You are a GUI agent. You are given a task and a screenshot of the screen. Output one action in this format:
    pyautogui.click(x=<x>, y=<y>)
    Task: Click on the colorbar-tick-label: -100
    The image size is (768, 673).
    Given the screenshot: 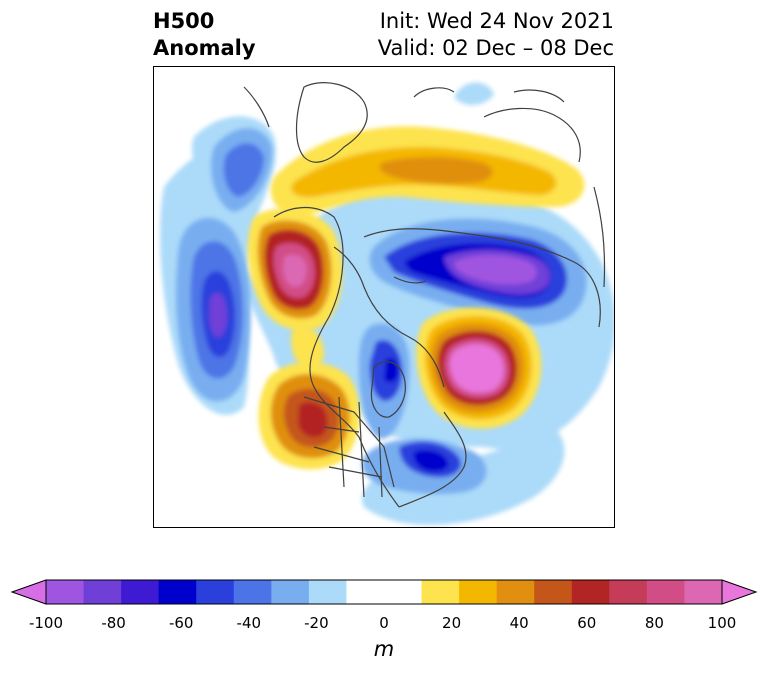 What is the action you would take?
    pyautogui.click(x=46, y=623)
    